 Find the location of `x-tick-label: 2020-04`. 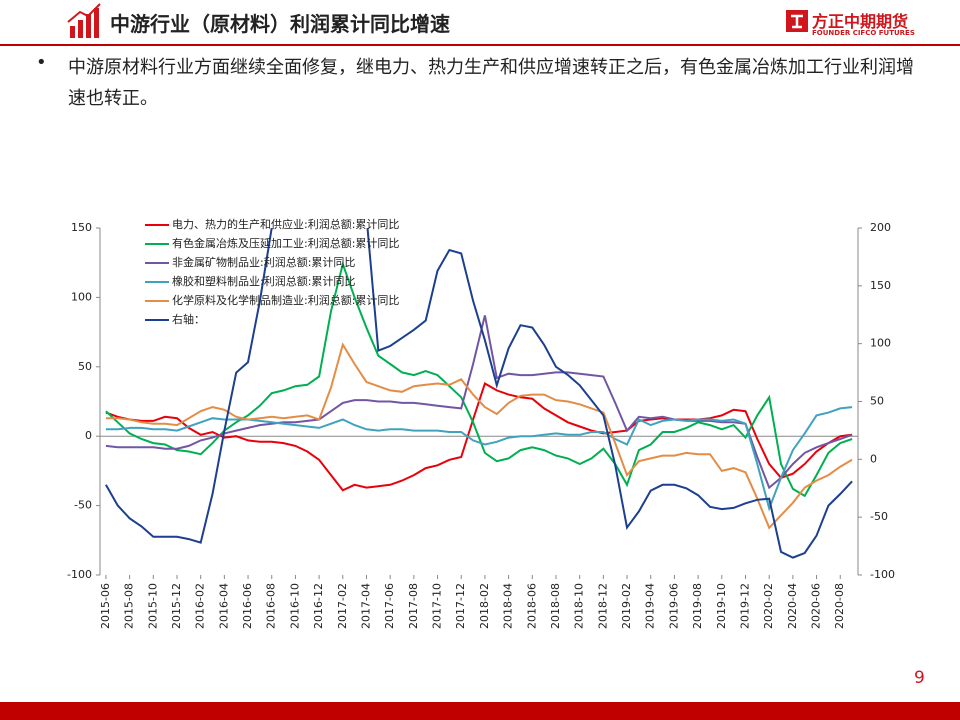

x-tick-label: 2020-04 is located at coordinates (792, 606).